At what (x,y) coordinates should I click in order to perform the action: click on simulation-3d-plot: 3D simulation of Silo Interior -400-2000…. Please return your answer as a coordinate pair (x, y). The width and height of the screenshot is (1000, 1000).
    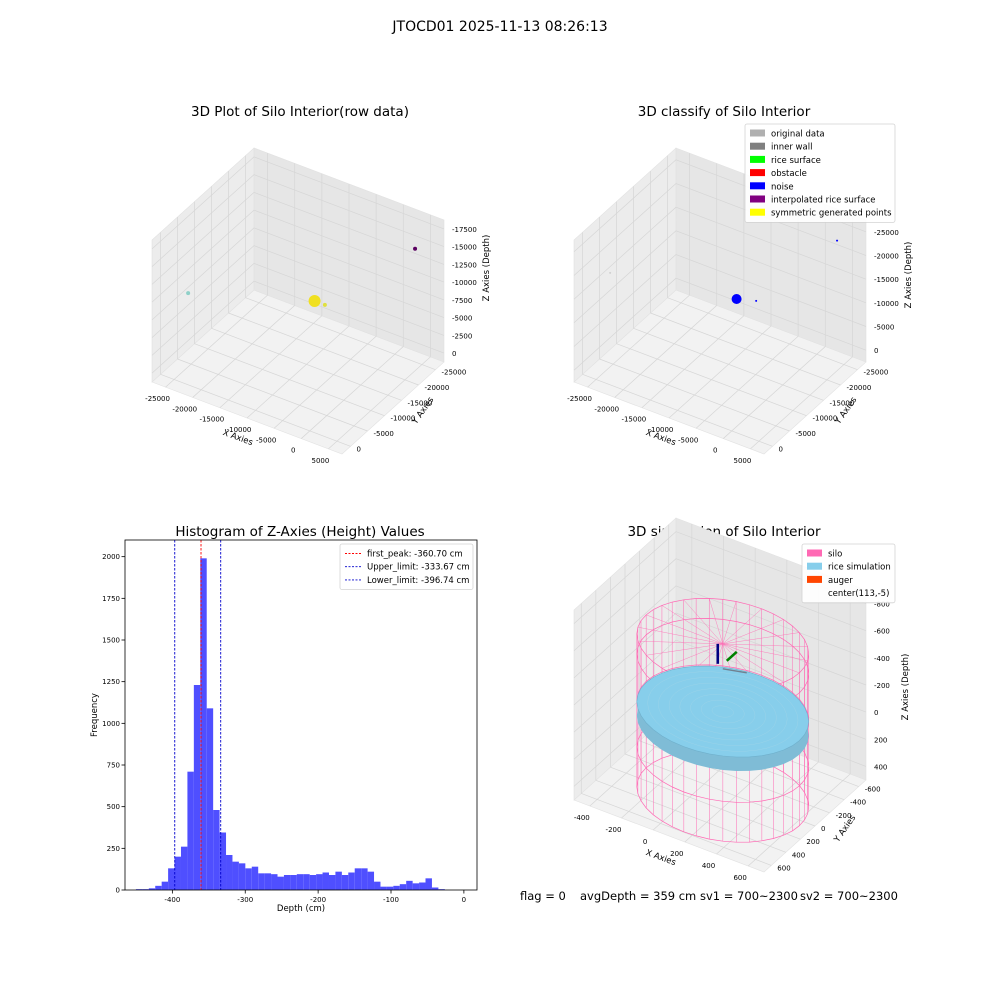
    Looking at the image, I should click on (742, 699).